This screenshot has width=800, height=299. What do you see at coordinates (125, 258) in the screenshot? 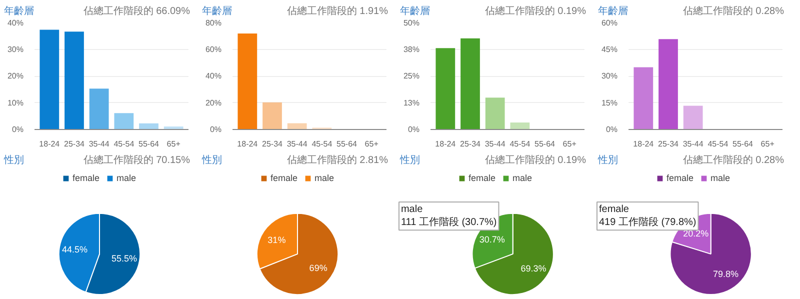
I see `data-label: 55.5%` at bounding box center [125, 258].